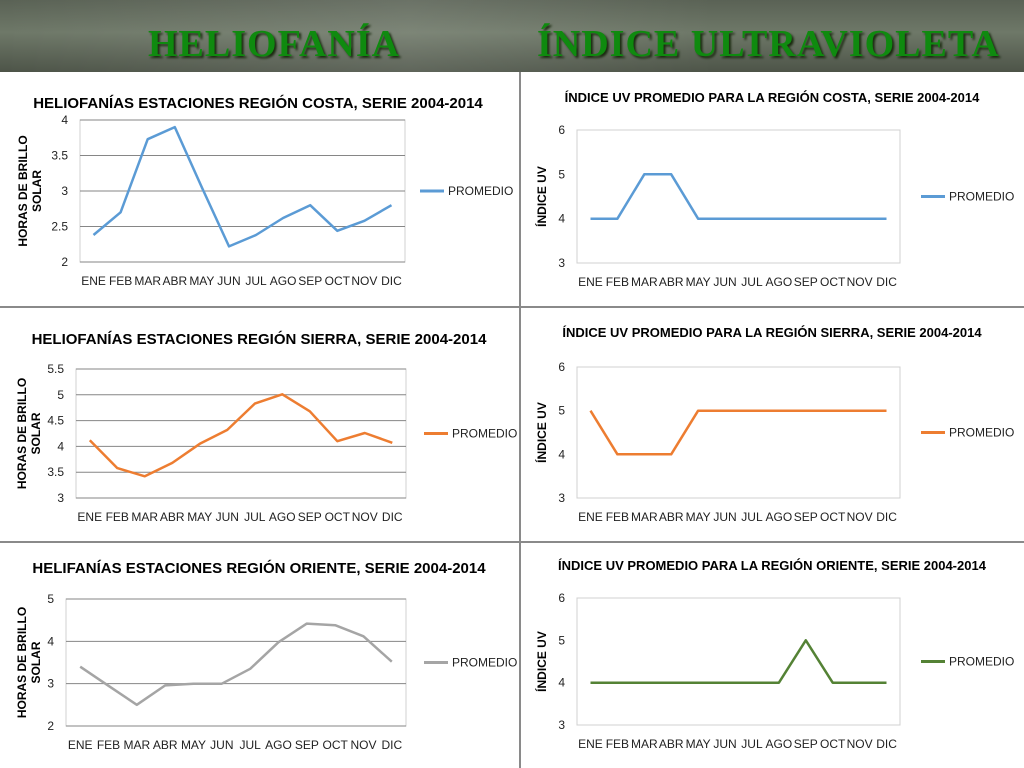 The height and width of the screenshot is (768, 1024). What do you see at coordinates (512, 36) in the screenshot?
I see `slide-header: HELIOFANÍA ÍNDICE ULTRAVIOLETA` at bounding box center [512, 36].